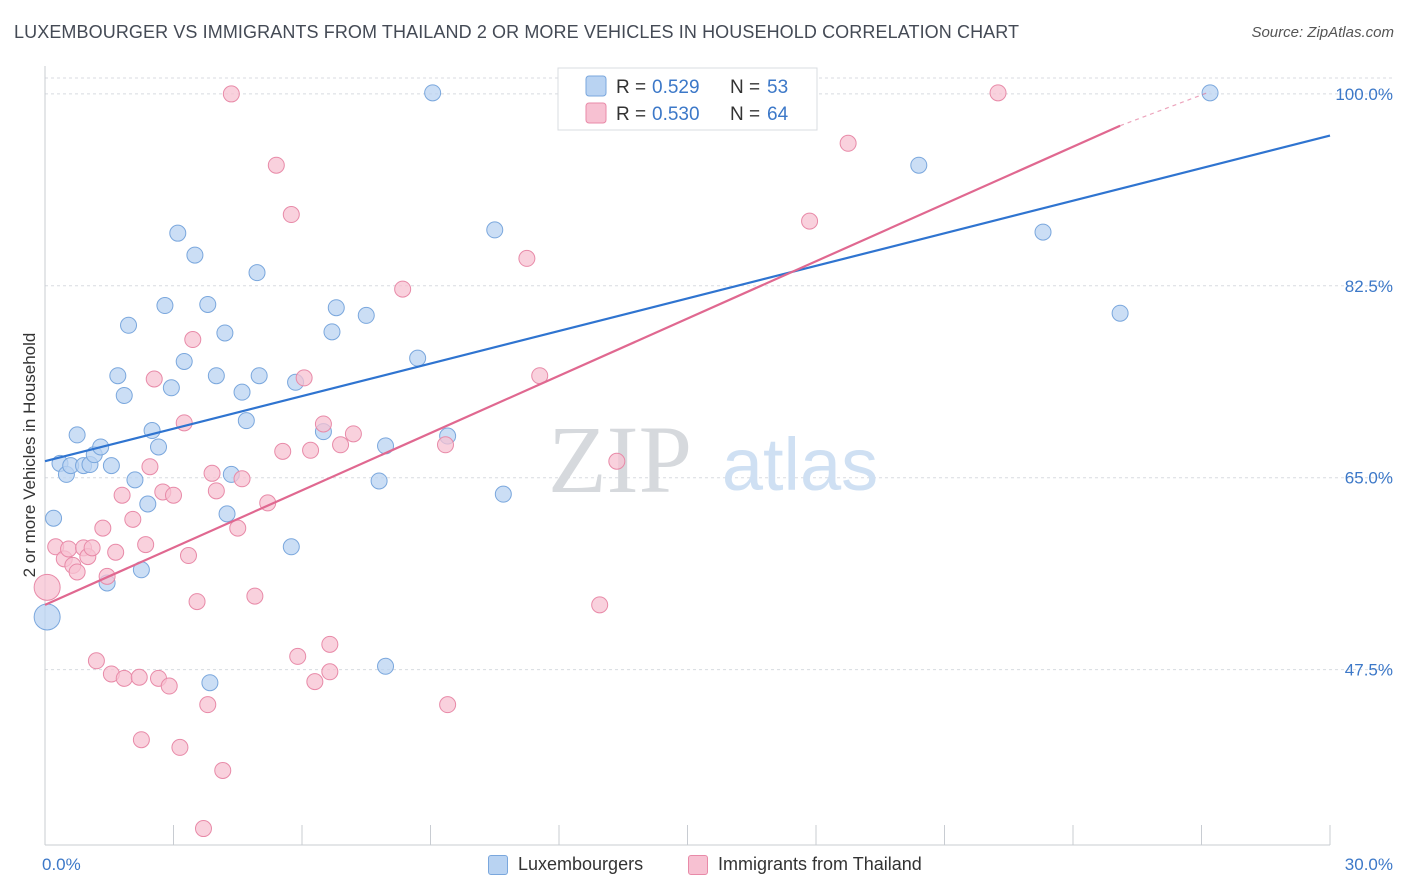 The height and width of the screenshot is (892, 1406). Describe the element at coordinates (1369, 864) in the screenshot. I see `x-tick-label: 30.0%` at that location.